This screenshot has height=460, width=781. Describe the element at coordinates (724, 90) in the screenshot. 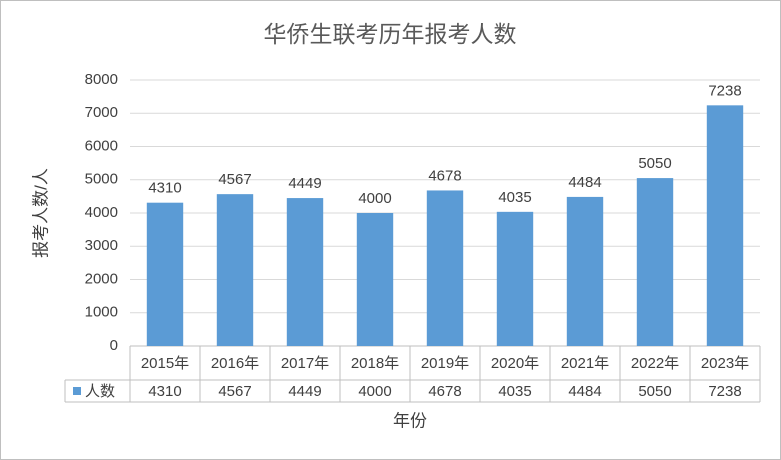

I see `data-label: 7238` at that location.